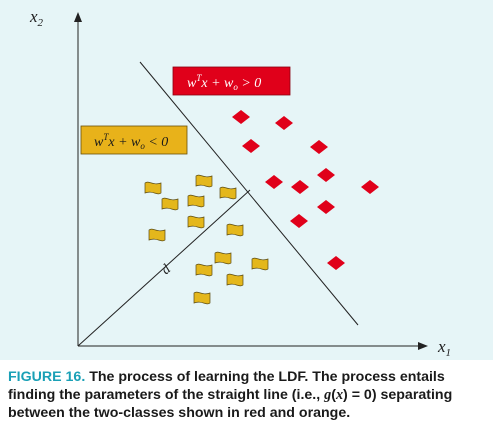  I want to click on red-class-points, so click(305, 190).